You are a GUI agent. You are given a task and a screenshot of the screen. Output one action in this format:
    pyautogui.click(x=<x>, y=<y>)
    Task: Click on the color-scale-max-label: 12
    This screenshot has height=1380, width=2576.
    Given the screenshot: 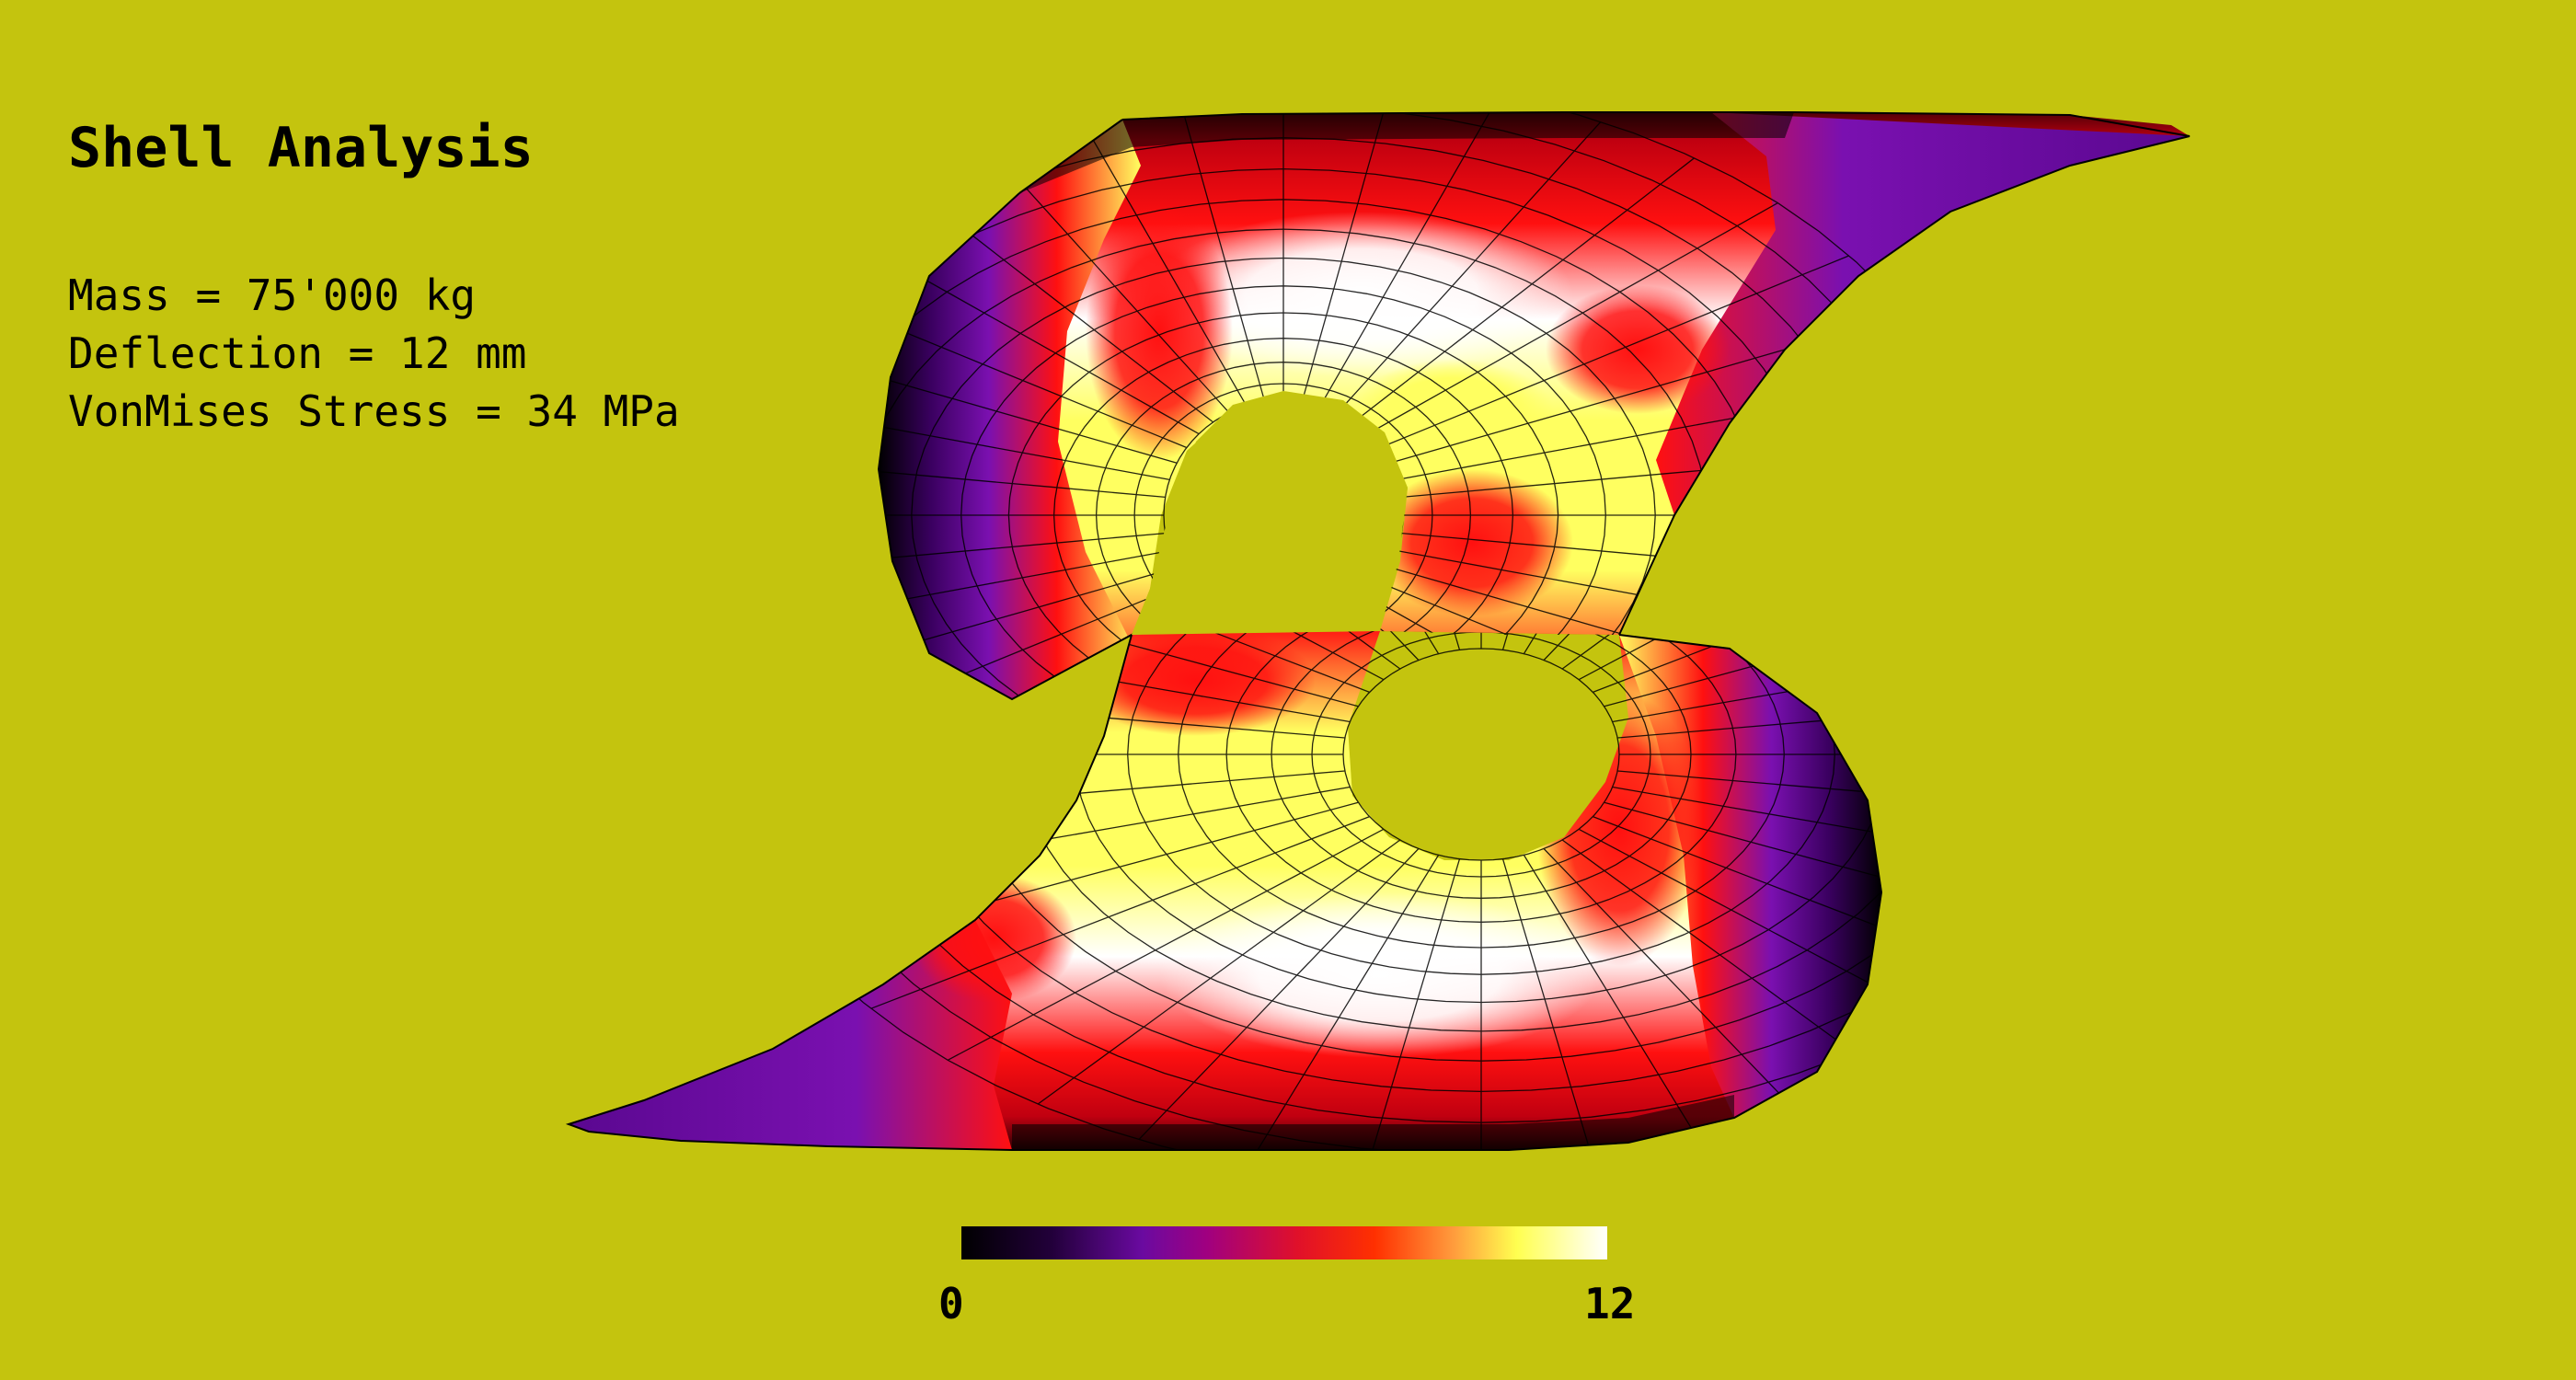 What is the action you would take?
    pyautogui.click(x=1610, y=1303)
    